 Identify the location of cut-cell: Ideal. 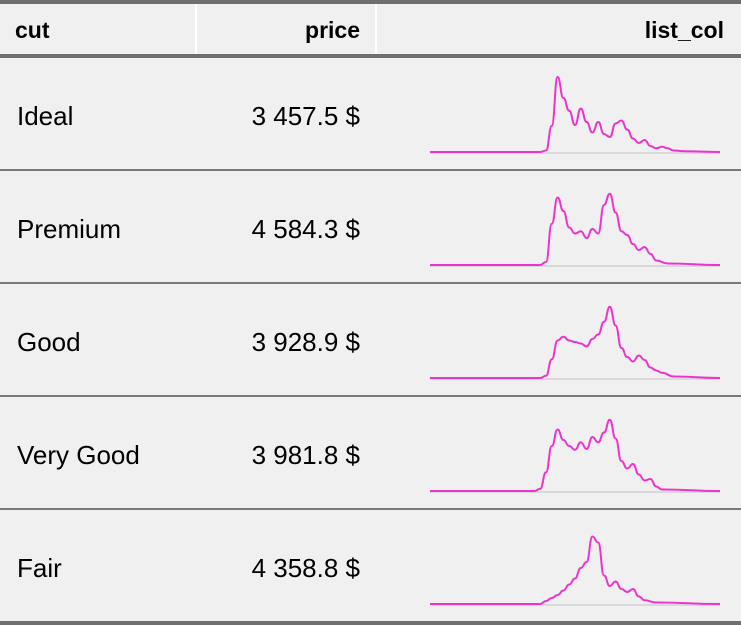
(45, 116).